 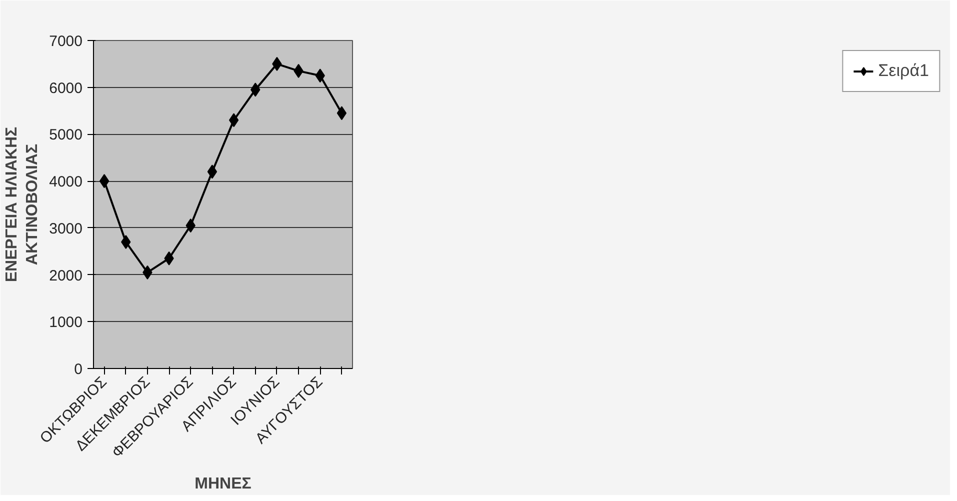 I want to click on x-axis-title: ΜΗΝΕΣ, so click(x=223, y=483).